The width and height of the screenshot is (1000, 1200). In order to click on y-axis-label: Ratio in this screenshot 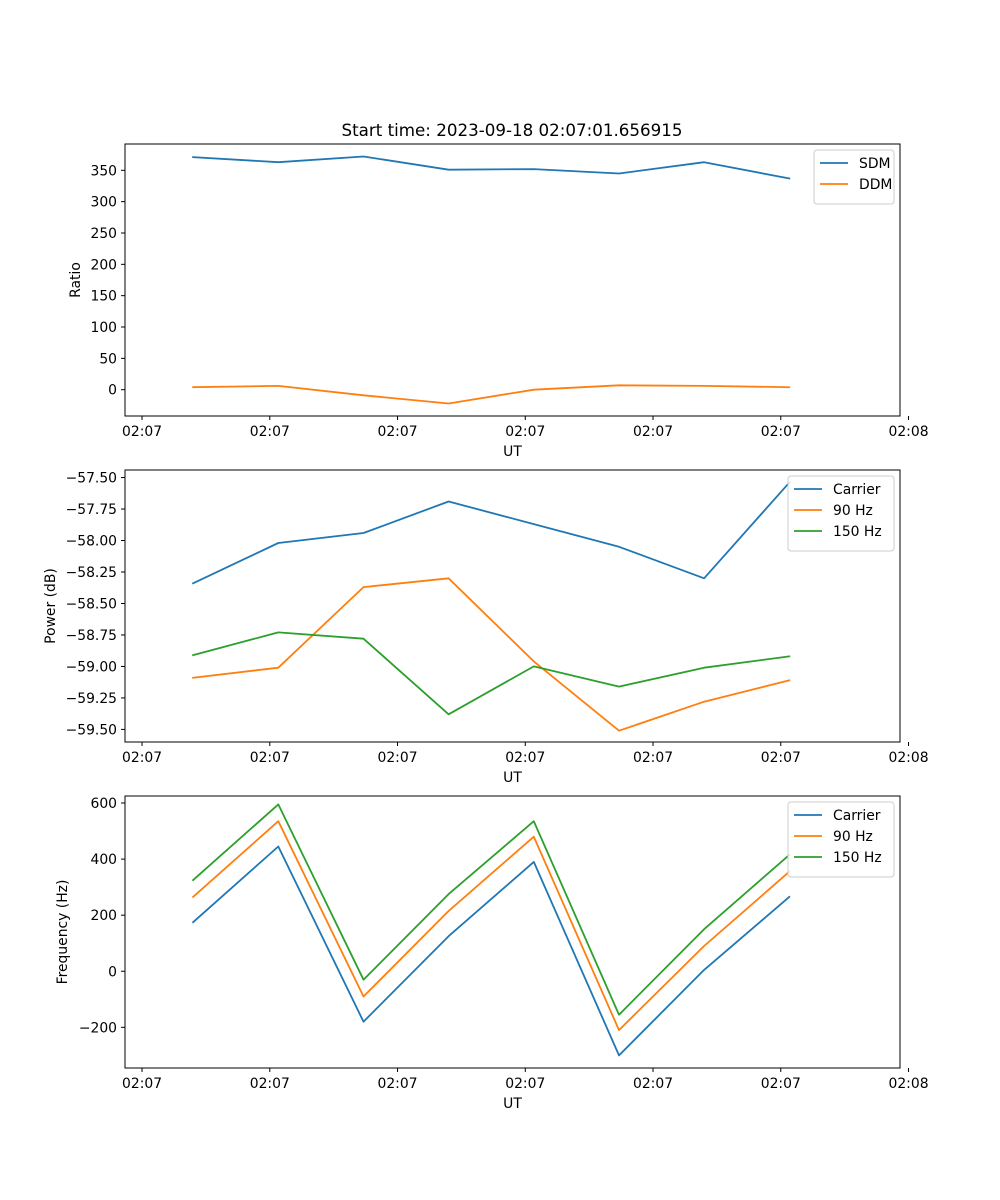, I will do `click(76, 280)`.